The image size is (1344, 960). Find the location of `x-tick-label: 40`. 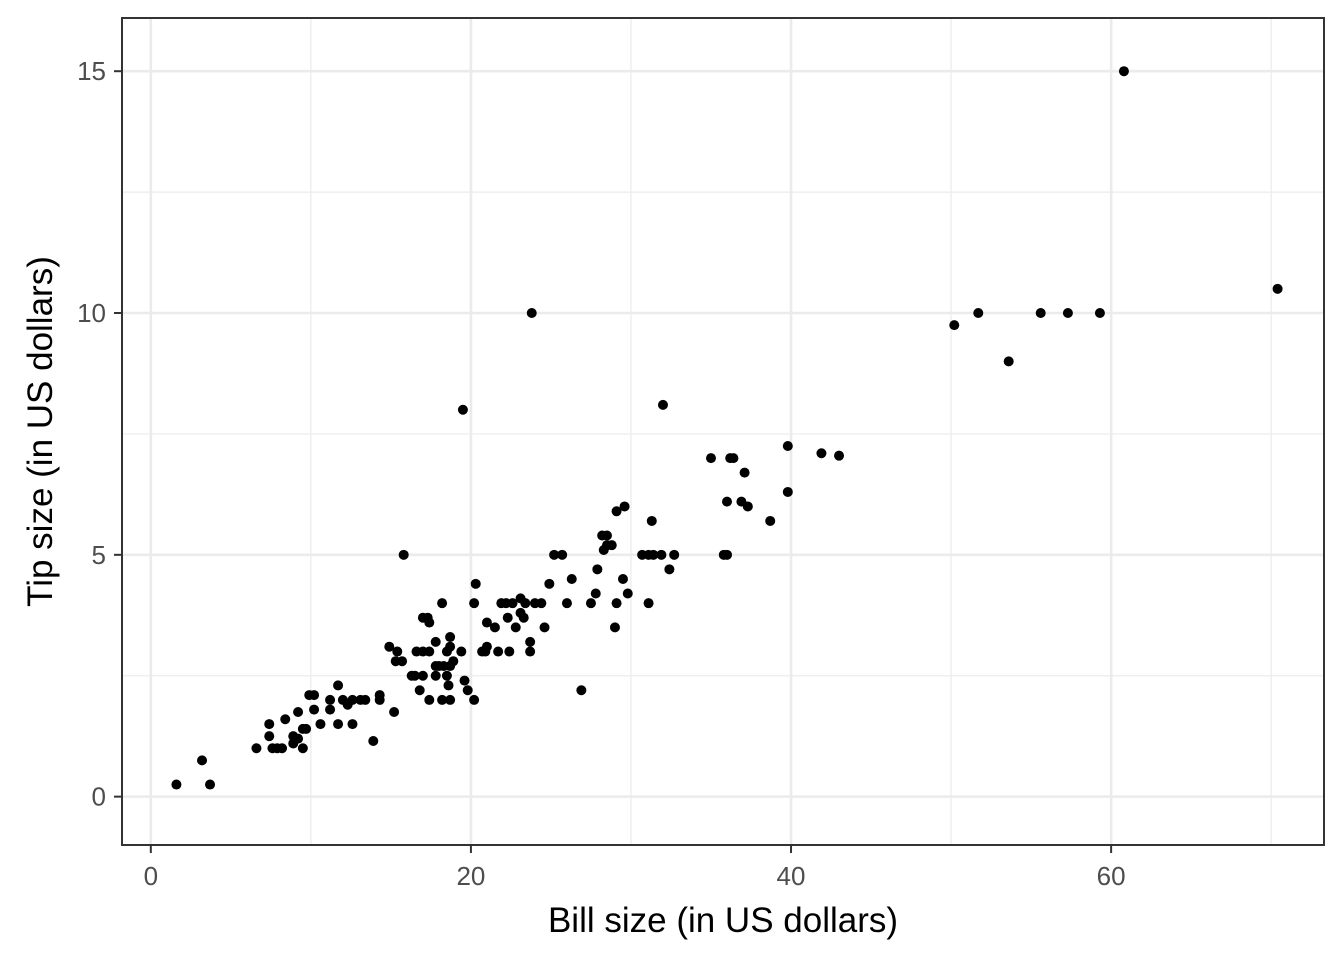

x-tick-label: 40 is located at coordinates (791, 876).